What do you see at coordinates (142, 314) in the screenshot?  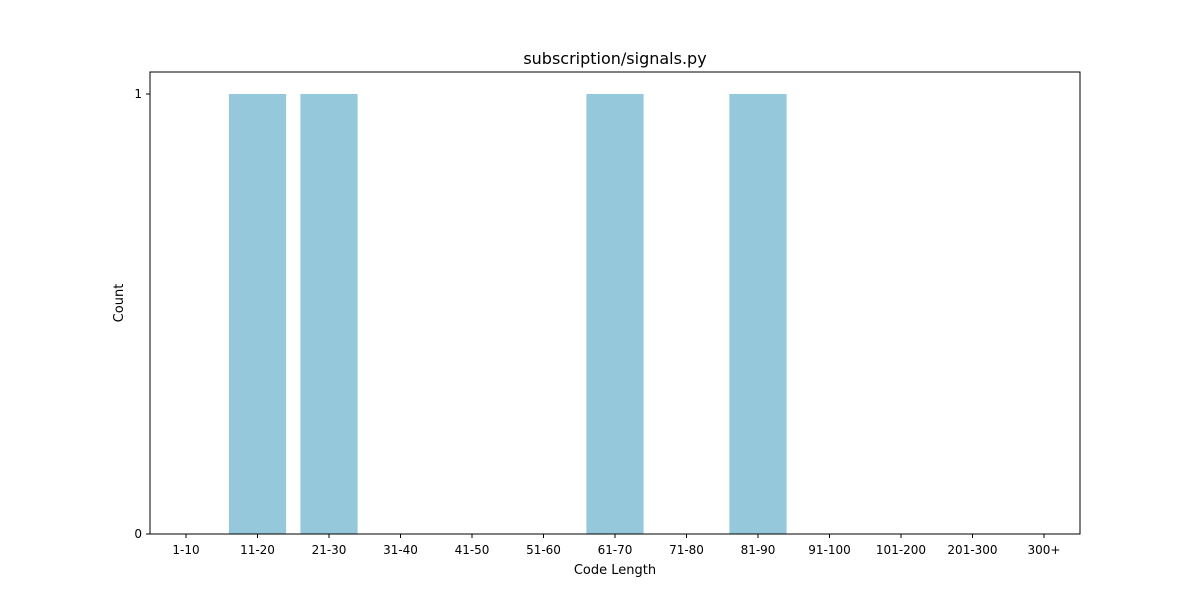 I see `y-axis-ticks: 01` at bounding box center [142, 314].